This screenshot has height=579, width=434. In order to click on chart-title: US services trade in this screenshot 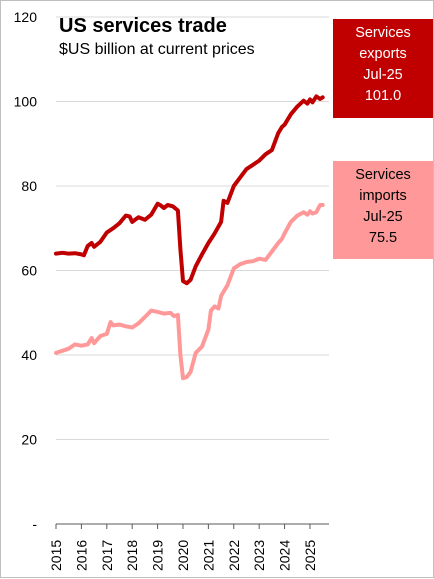, I will do `click(143, 26)`.